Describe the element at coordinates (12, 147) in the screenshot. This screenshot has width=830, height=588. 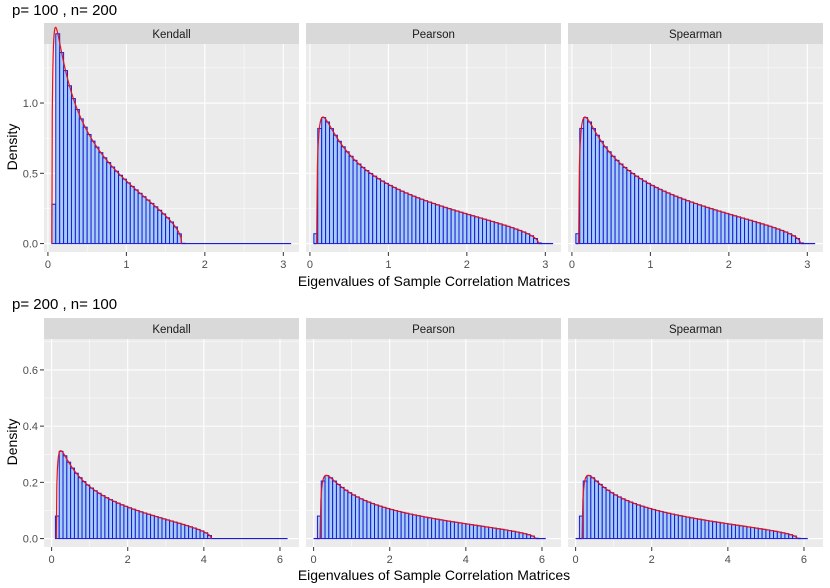
I see `row-1-y-axis-title: Density` at that location.